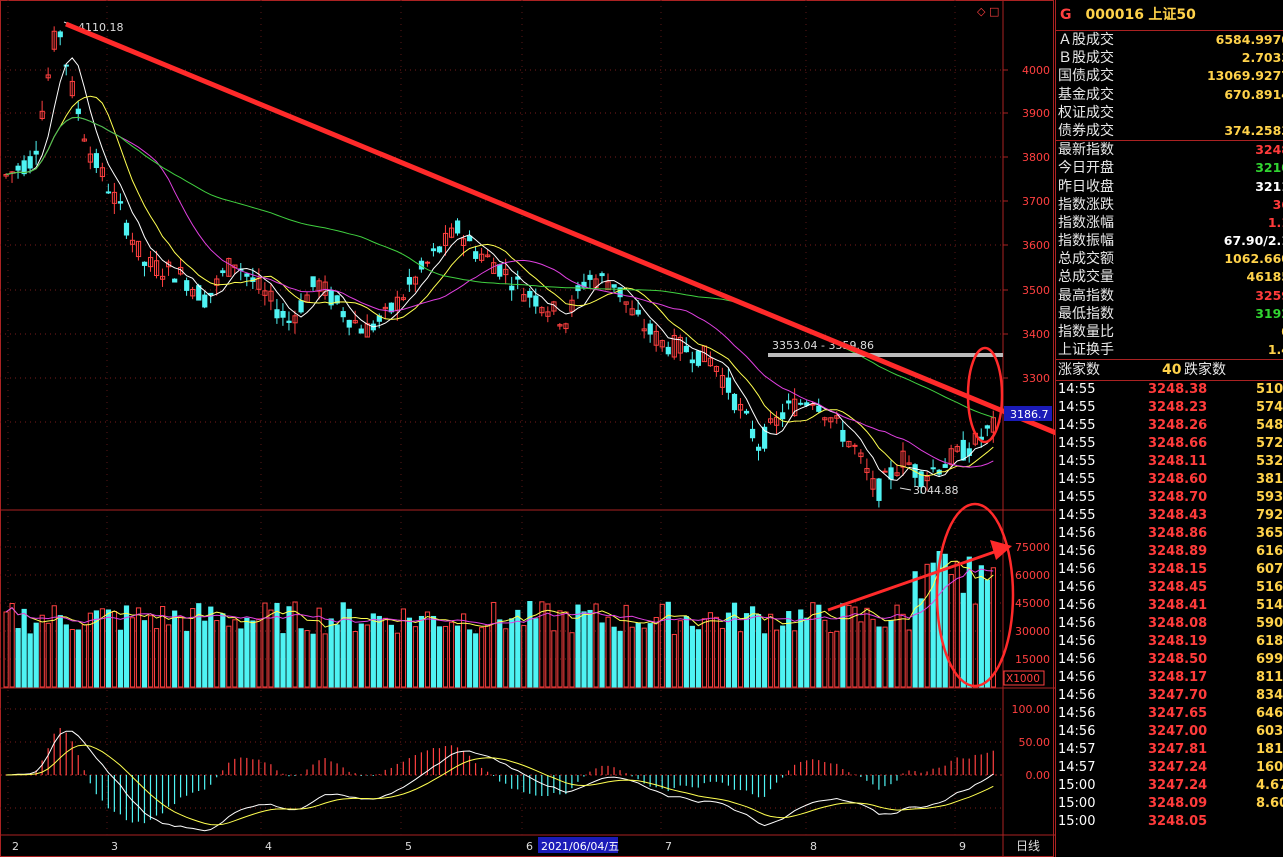 This screenshot has height=857, width=1283. What do you see at coordinates (1169, 426) in the screenshot?
I see `tick-row: 14:55 3248.26 5482` at bounding box center [1169, 426].